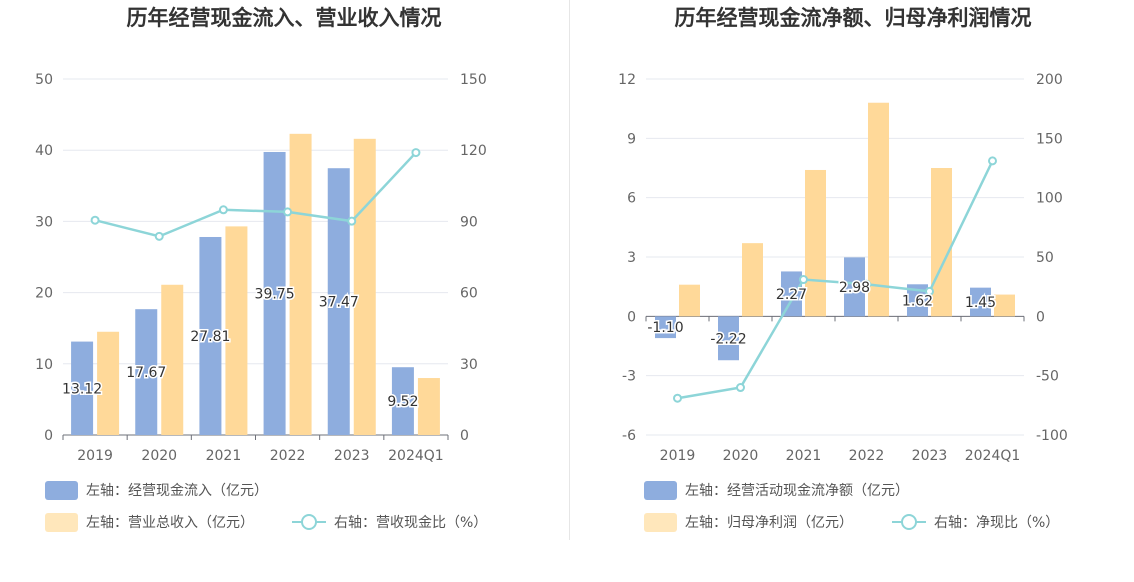  I want to click on left-y-right-tick: 120, so click(473, 151).